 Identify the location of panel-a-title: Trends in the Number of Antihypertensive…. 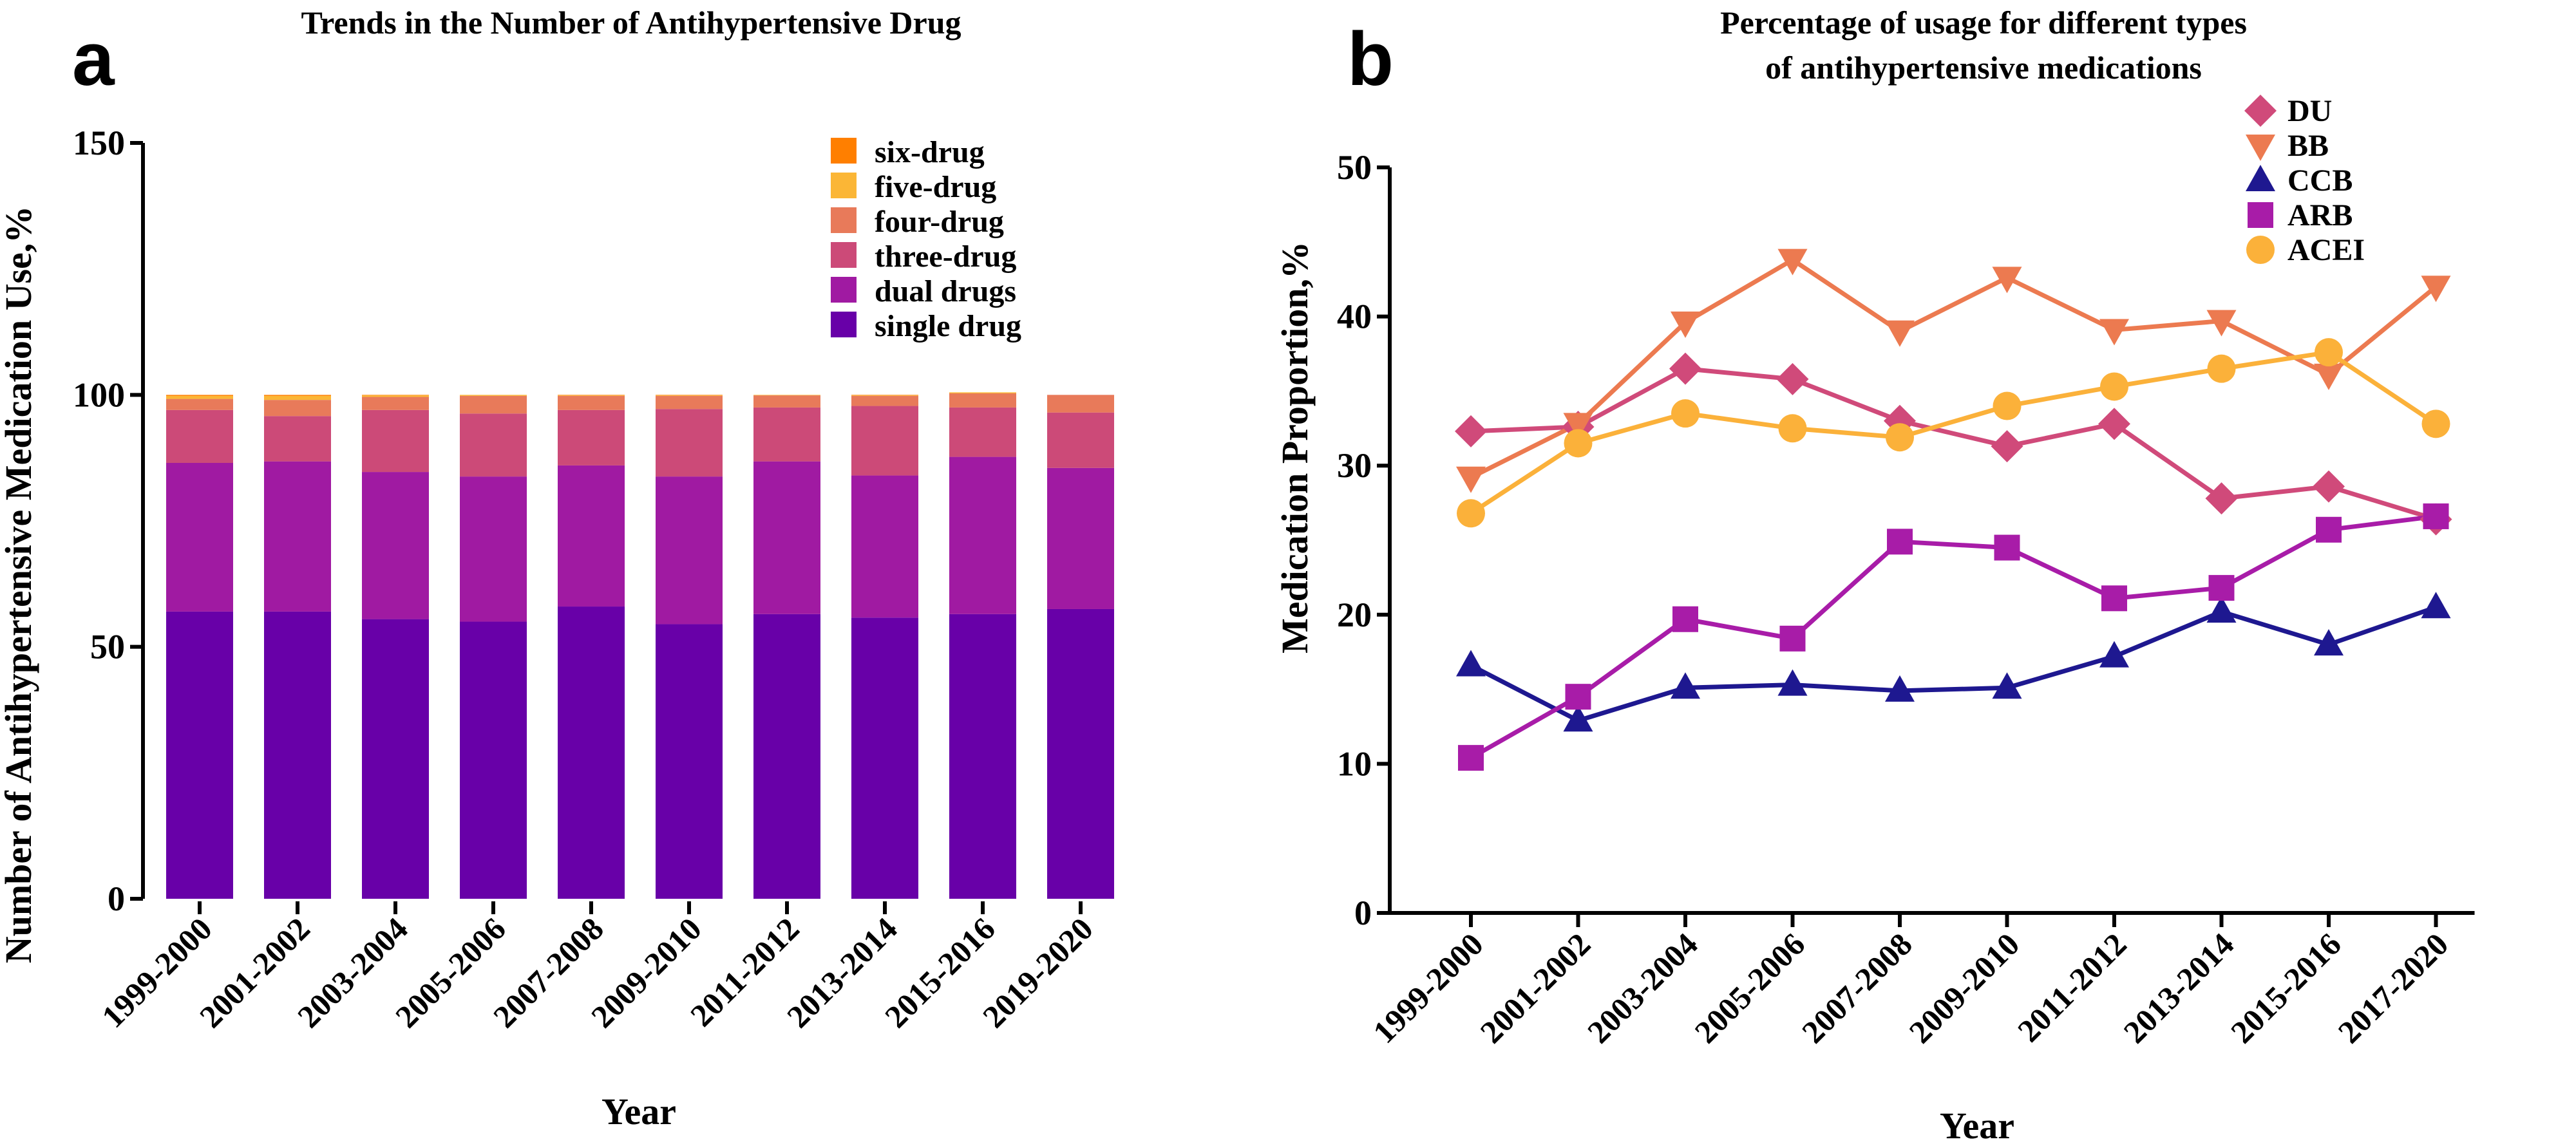
(631, 23).